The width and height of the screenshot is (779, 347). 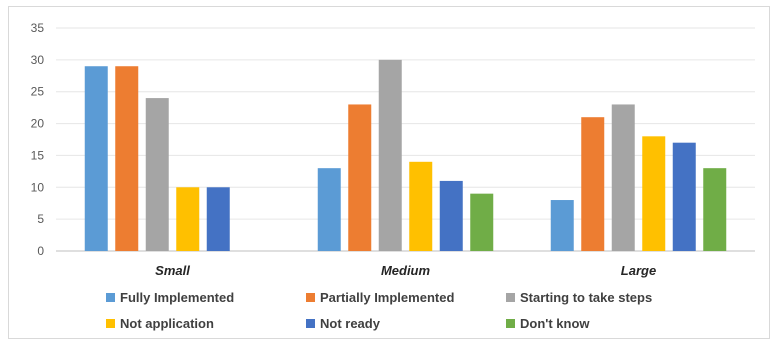 What do you see at coordinates (654, 193) in the screenshot?
I see `bar-not-application-large` at bounding box center [654, 193].